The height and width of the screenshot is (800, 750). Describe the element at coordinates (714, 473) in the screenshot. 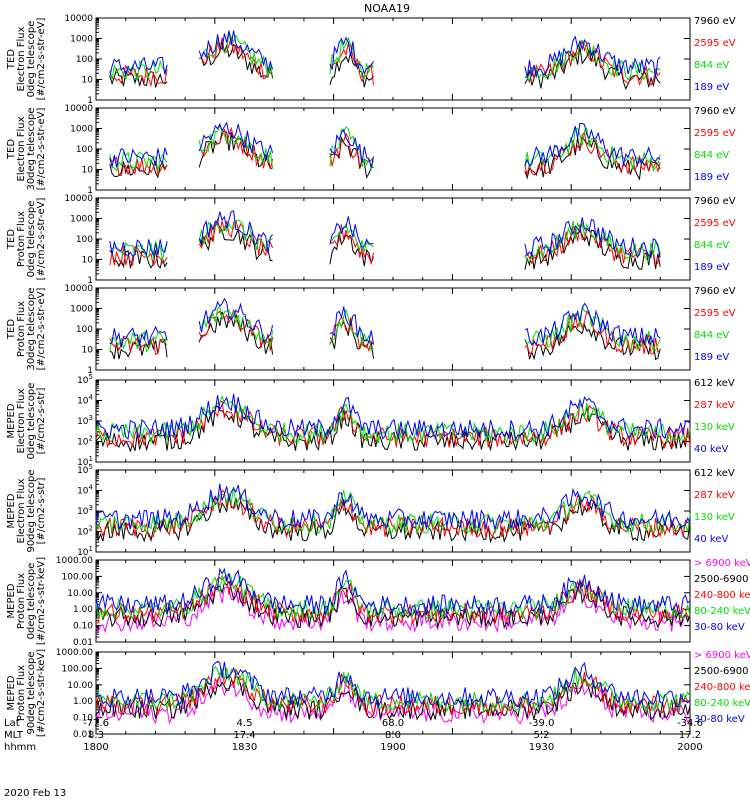

I see `legend-entry: 612 keV` at that location.